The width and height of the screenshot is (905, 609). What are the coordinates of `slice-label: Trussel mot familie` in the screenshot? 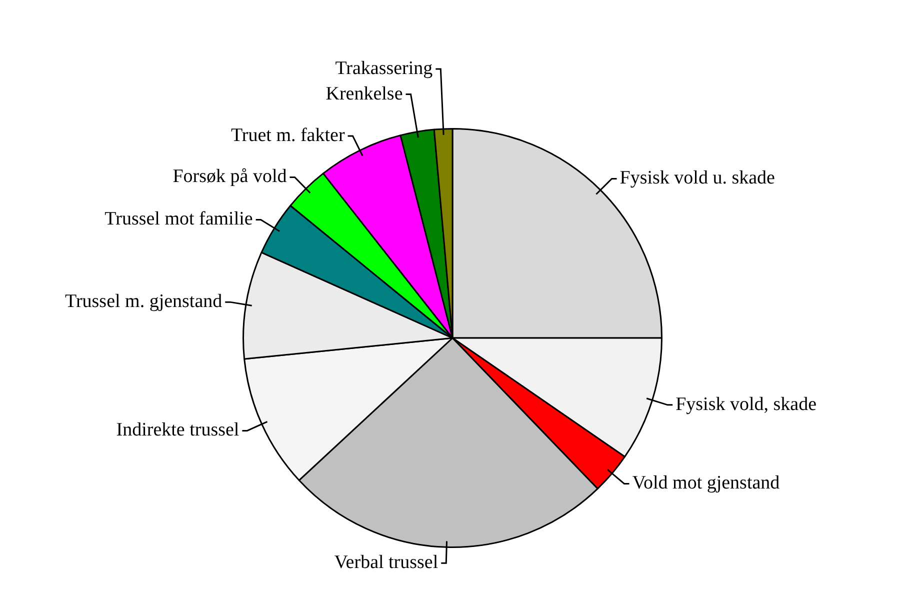 It's located at (178, 219).